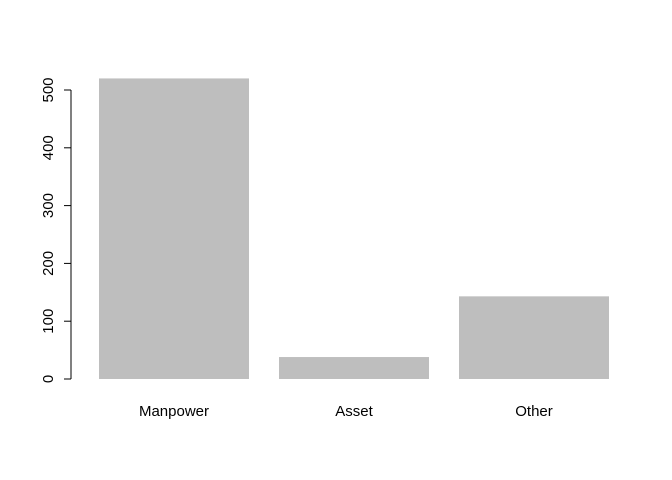 The height and width of the screenshot is (480, 672). What do you see at coordinates (354, 411) in the screenshot?
I see `category-label-asset: Asset` at bounding box center [354, 411].